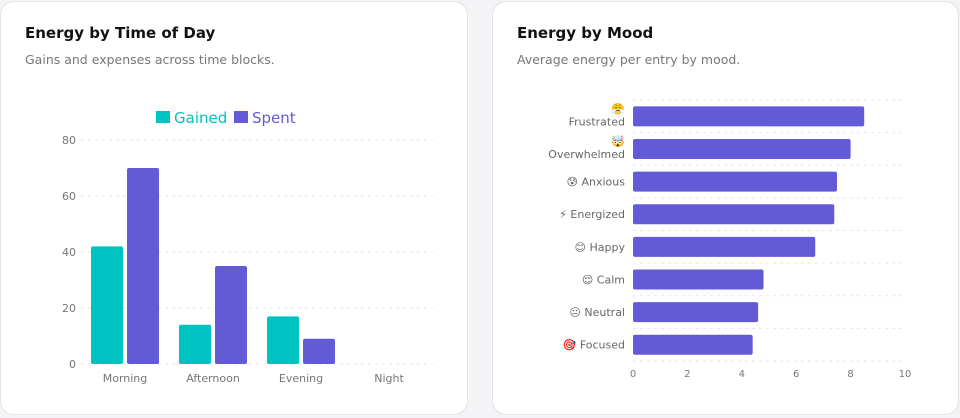 The image size is (960, 418). Describe the element at coordinates (69, 252) in the screenshot. I see `y-tick-label: 40` at that location.